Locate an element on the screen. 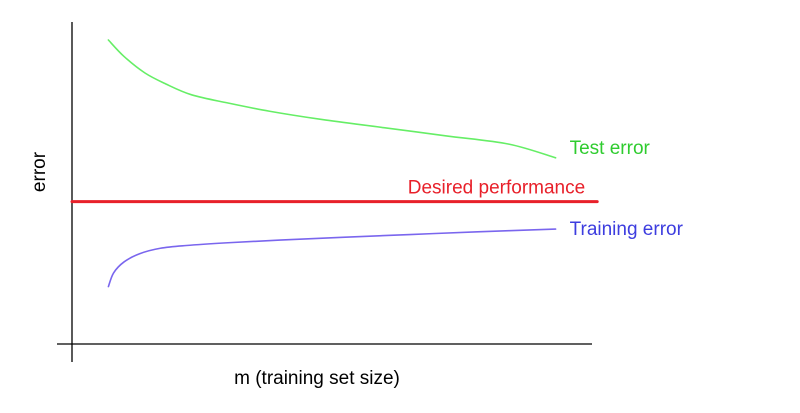 The height and width of the screenshot is (413, 800). desired-performance-label: Desired performance is located at coordinates (496, 188).